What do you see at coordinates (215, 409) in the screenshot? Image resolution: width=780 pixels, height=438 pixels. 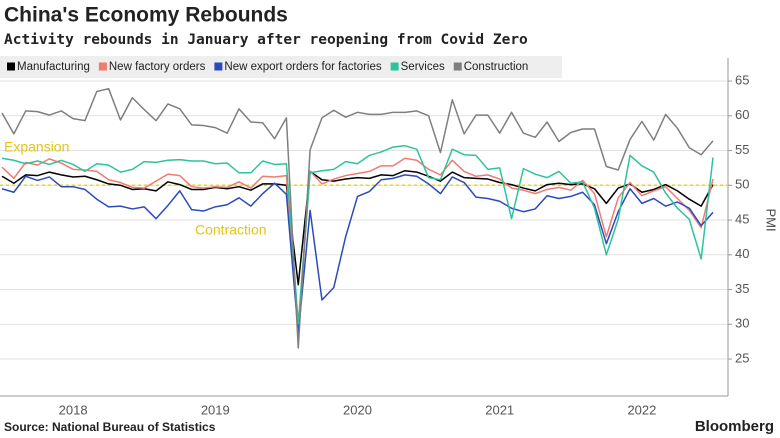 I see `x-tick-label: 2019` at bounding box center [215, 409].